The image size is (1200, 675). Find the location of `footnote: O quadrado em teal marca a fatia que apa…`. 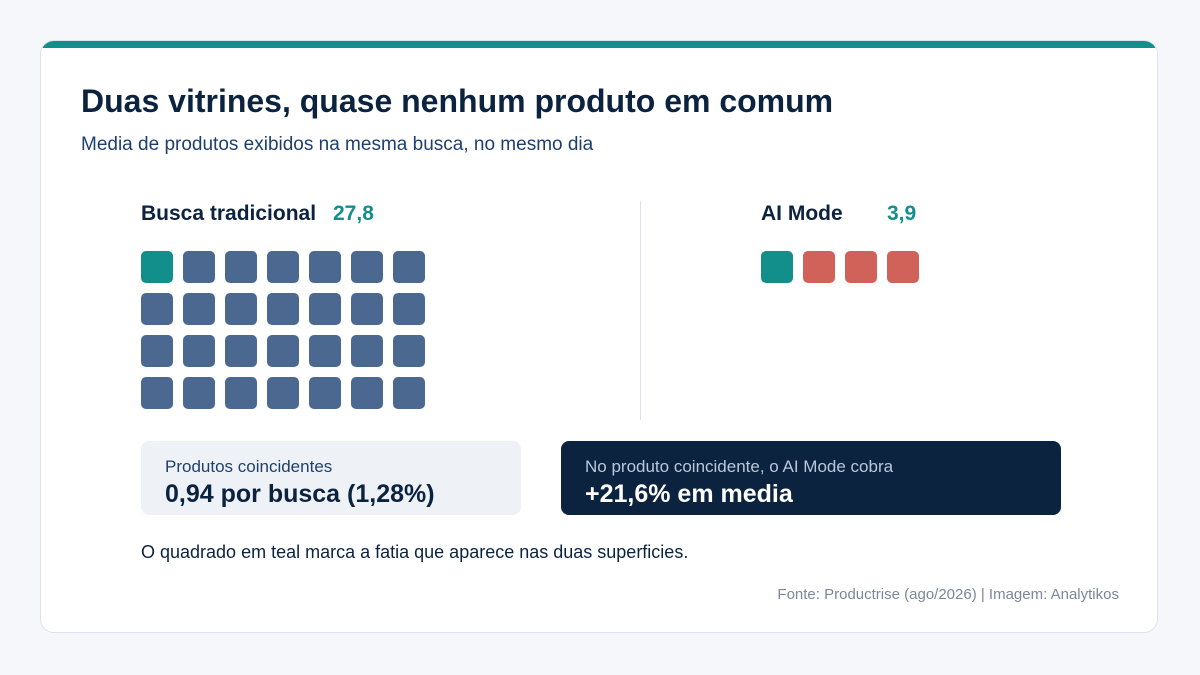

footnote: O quadrado em teal marca a fatia que apa… is located at coordinates (415, 552).